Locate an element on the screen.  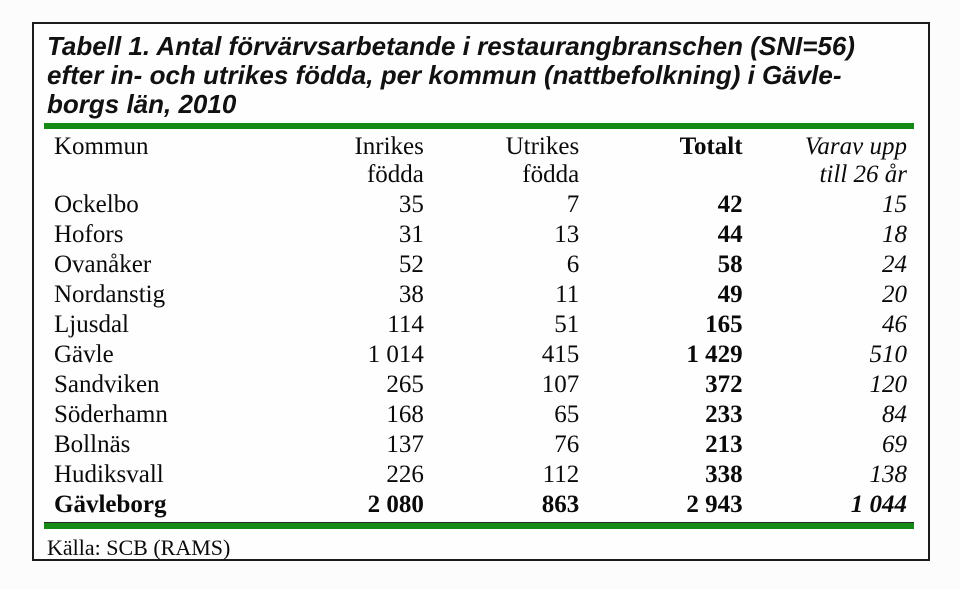
cell-inrikes-fodda: 2 080 is located at coordinates (395, 504).